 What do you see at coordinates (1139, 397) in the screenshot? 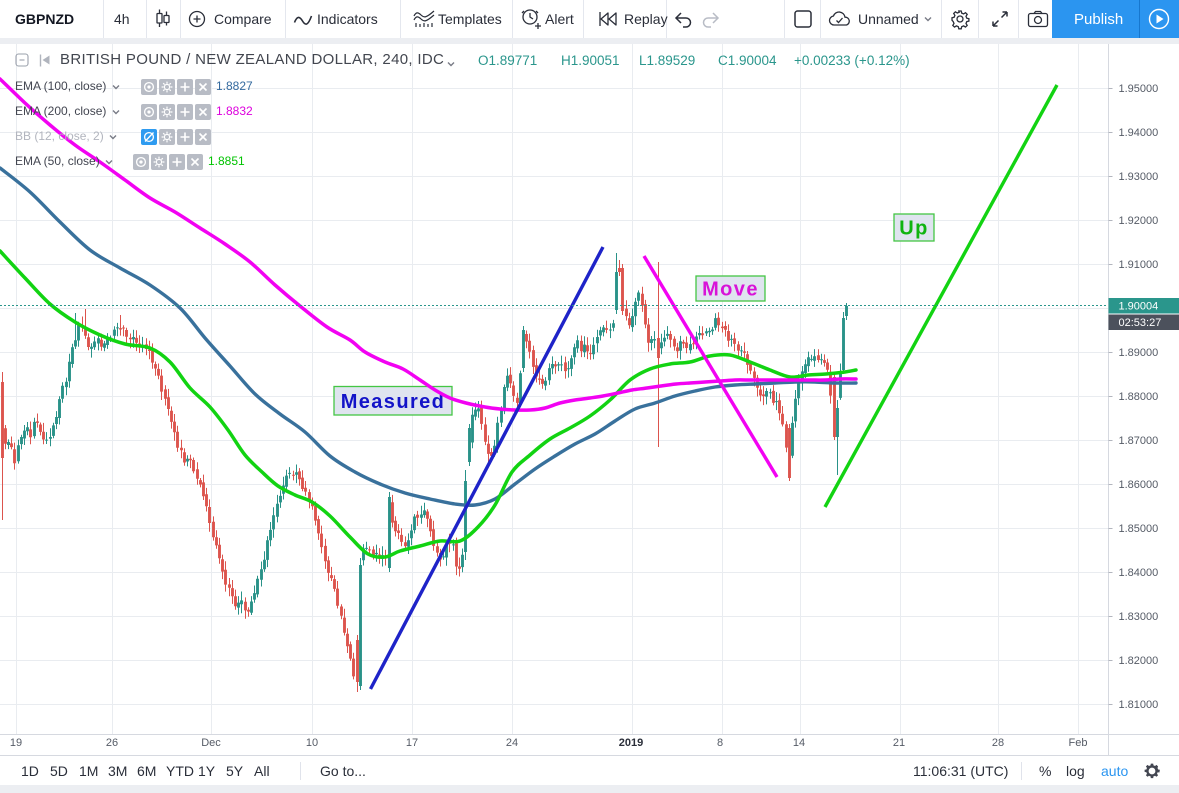
I see `svg-text: 1.88000` at bounding box center [1139, 397].